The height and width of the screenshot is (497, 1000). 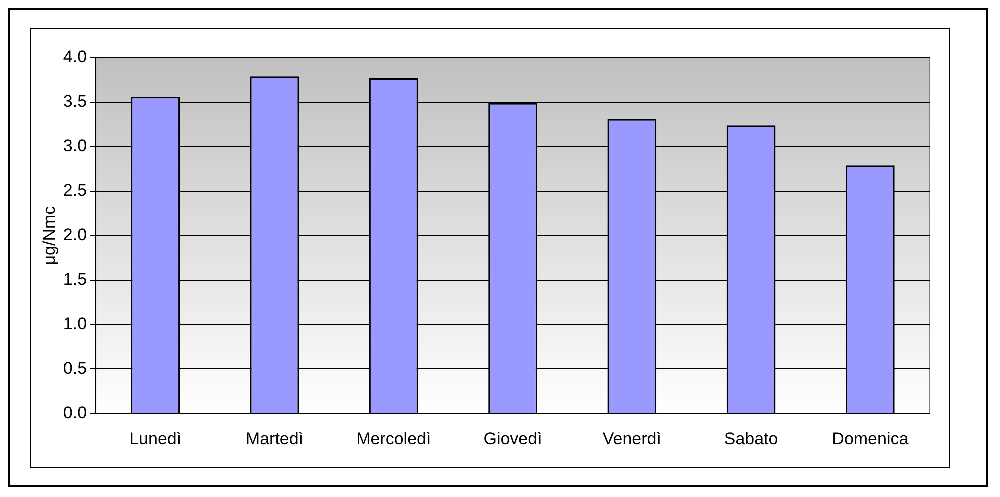 I want to click on y-tick-label: 4.0, so click(x=75, y=57).